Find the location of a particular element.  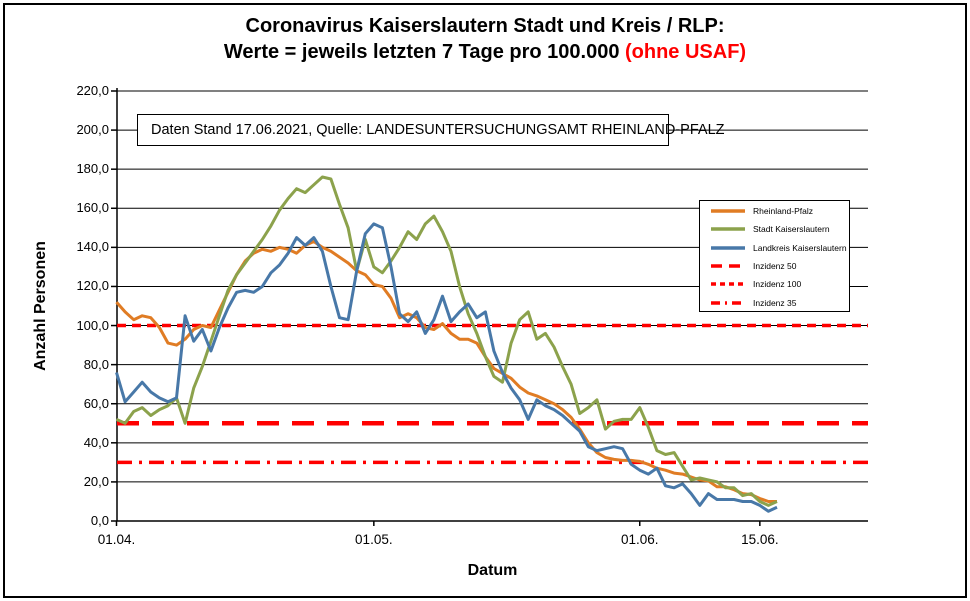

legend-label: Inzidenz 50 is located at coordinates (775, 266).